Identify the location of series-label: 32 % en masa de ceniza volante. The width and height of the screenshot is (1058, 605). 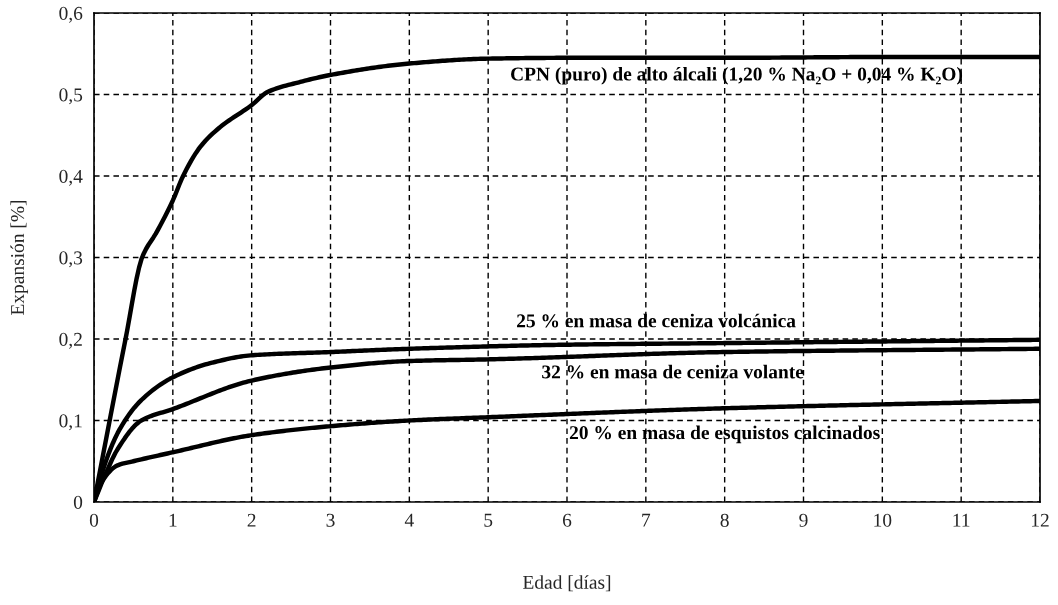
(673, 371).